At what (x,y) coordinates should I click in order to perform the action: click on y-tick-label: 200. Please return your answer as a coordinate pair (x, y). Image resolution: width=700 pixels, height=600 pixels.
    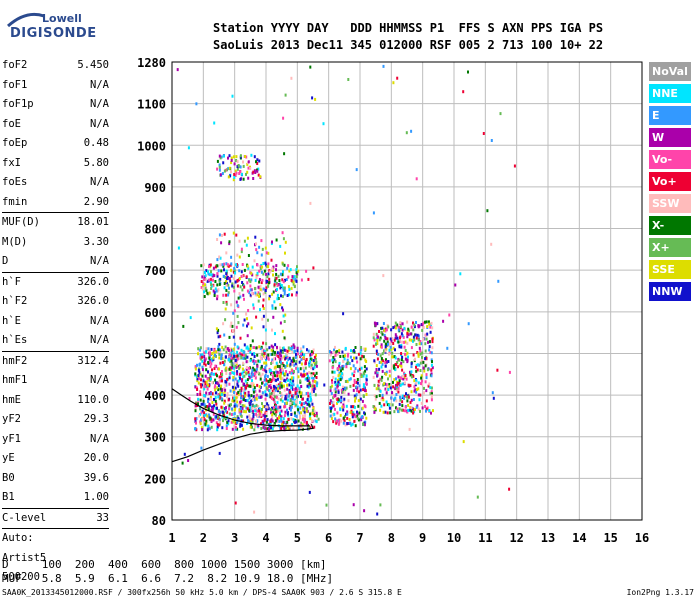
    Looking at the image, I should click on (155, 479).